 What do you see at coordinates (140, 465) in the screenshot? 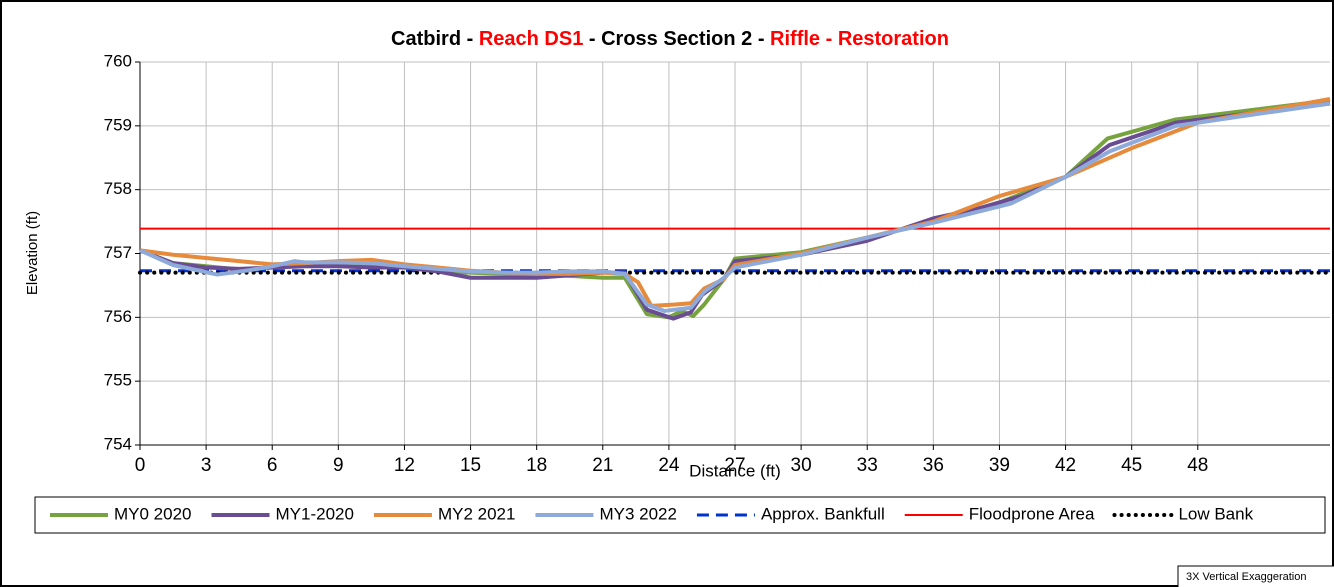
I see `x-tick-label: 0` at bounding box center [140, 465].